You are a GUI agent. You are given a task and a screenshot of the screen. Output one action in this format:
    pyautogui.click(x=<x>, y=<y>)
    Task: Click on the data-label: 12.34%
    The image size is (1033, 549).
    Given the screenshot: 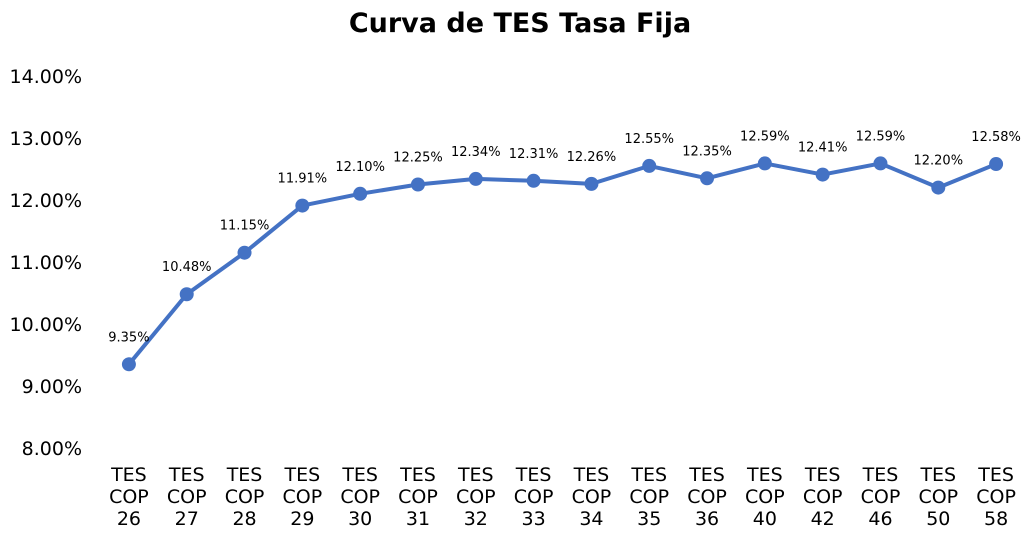 What is the action you would take?
    pyautogui.click(x=476, y=152)
    